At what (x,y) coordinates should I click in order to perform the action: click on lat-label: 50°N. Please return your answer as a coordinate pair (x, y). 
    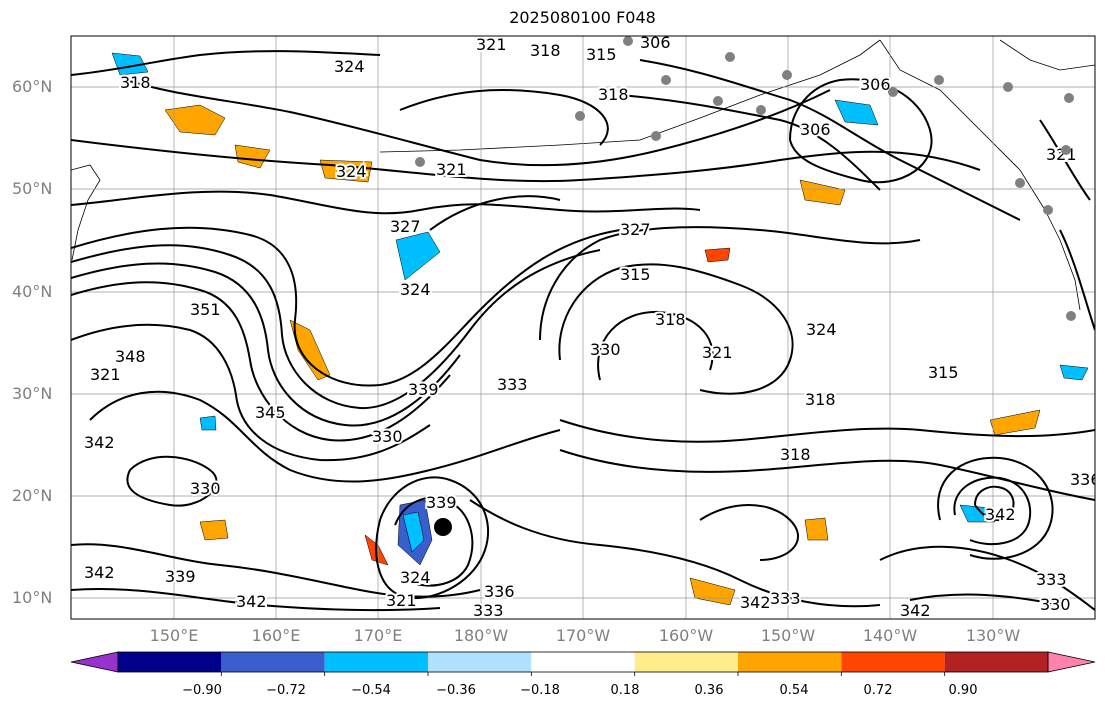
    Looking at the image, I should click on (32, 188).